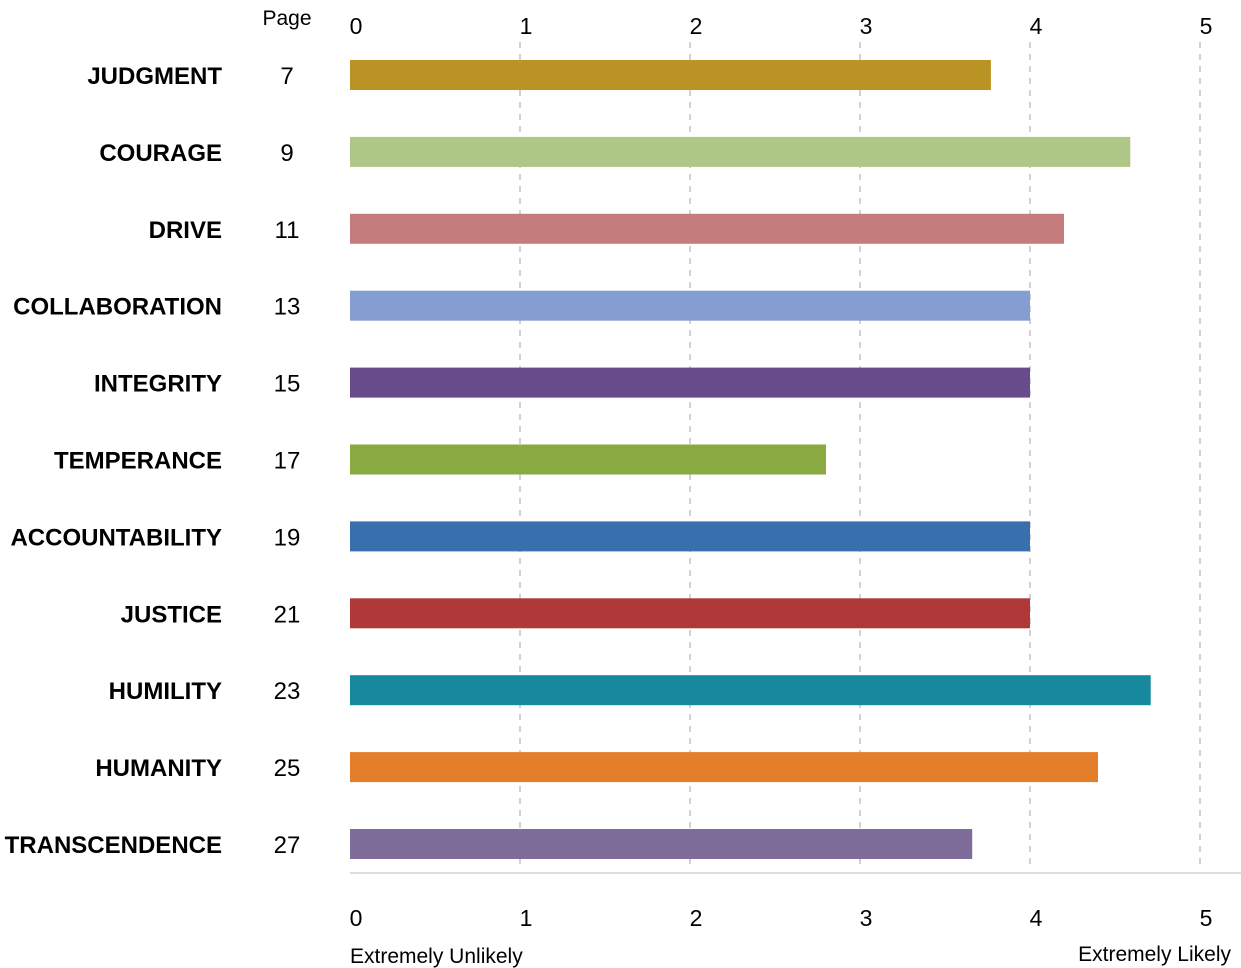 The width and height of the screenshot is (1241, 968). What do you see at coordinates (690, 613) in the screenshot?
I see `bar-justice` at bounding box center [690, 613].